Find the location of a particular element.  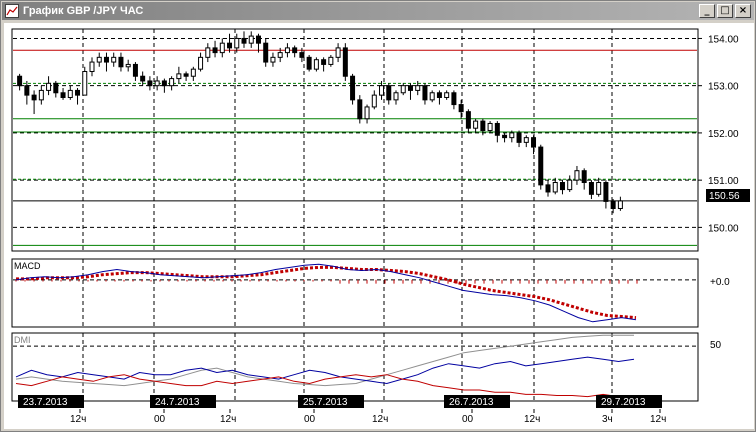

date-label: 24.7.2013 is located at coordinates (177, 402).